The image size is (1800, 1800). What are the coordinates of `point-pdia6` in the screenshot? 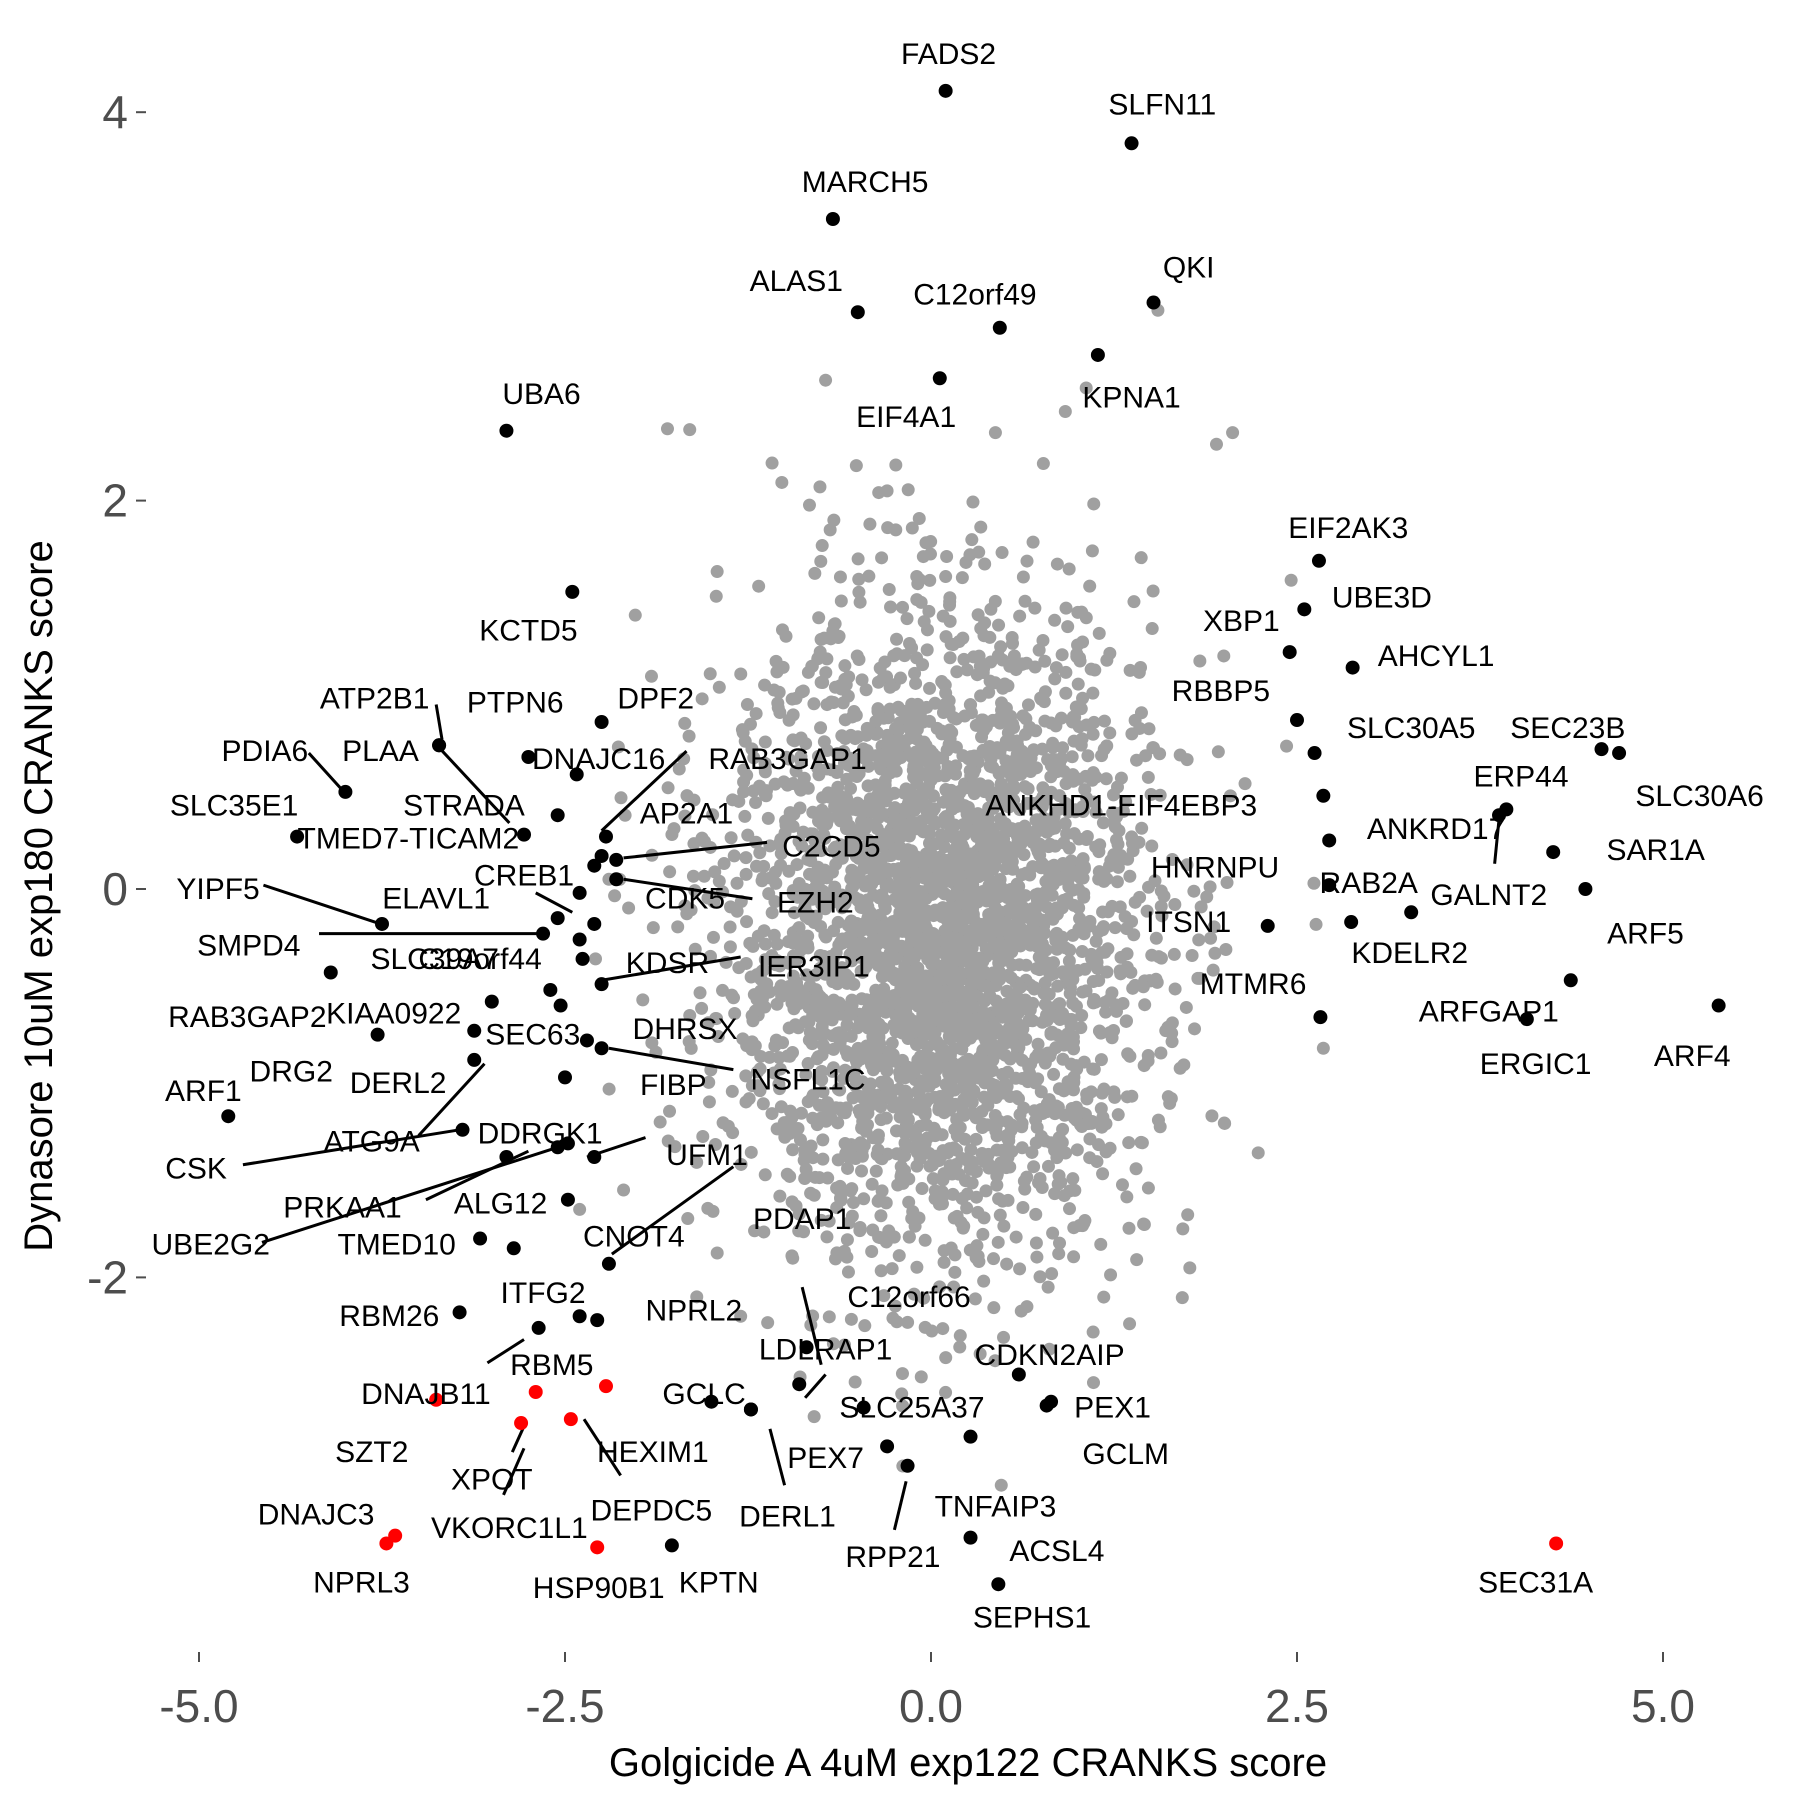 It's located at (345, 791).